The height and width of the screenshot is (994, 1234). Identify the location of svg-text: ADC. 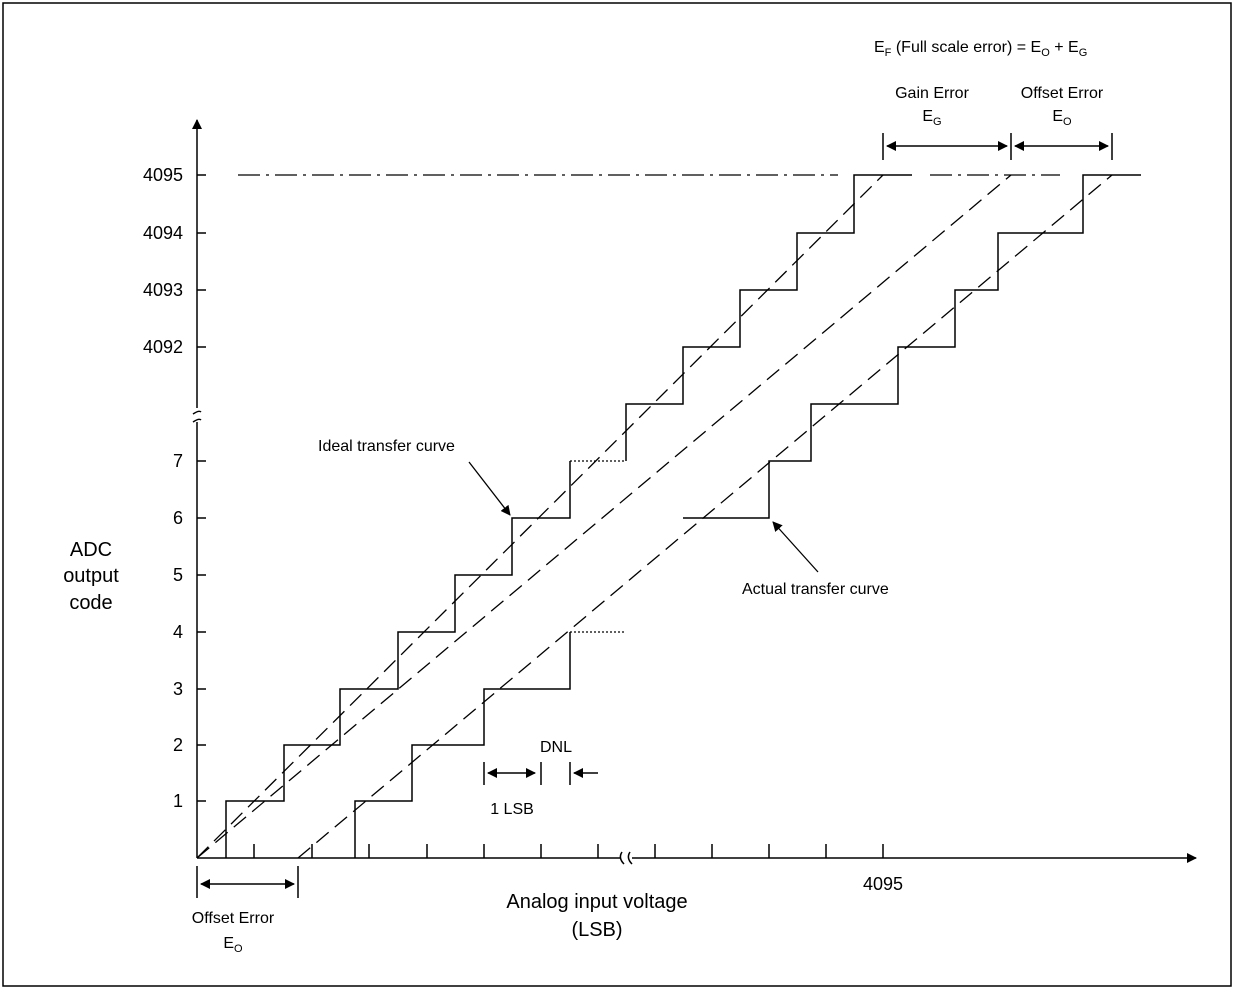
(91, 550).